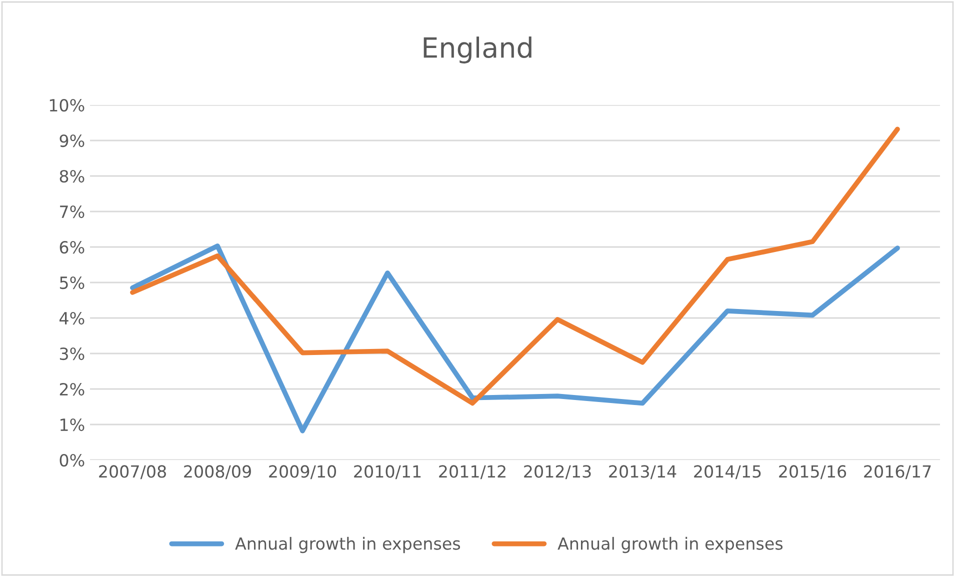  What do you see at coordinates (72, 247) in the screenshot?
I see `y-tick-label: 6%` at bounding box center [72, 247].